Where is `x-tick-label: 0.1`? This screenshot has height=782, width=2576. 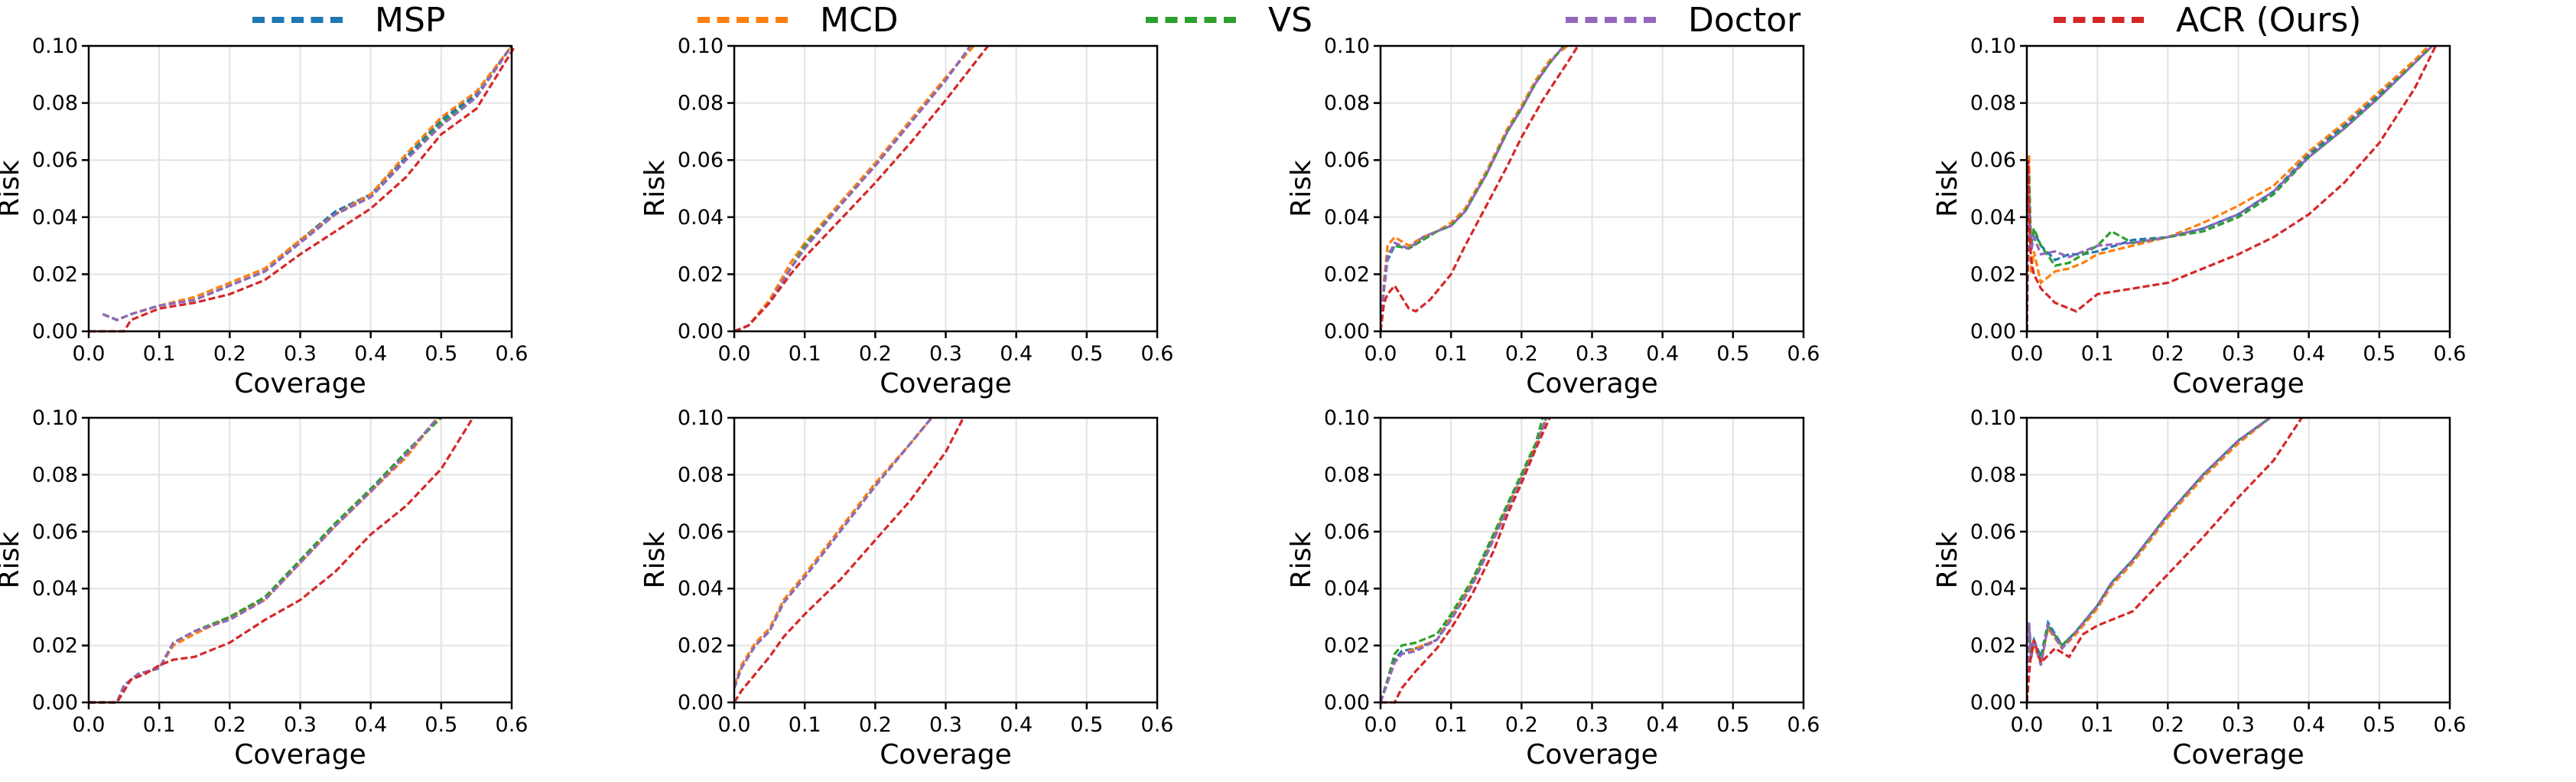
x-tick-label: 0.1 is located at coordinates (805, 354).